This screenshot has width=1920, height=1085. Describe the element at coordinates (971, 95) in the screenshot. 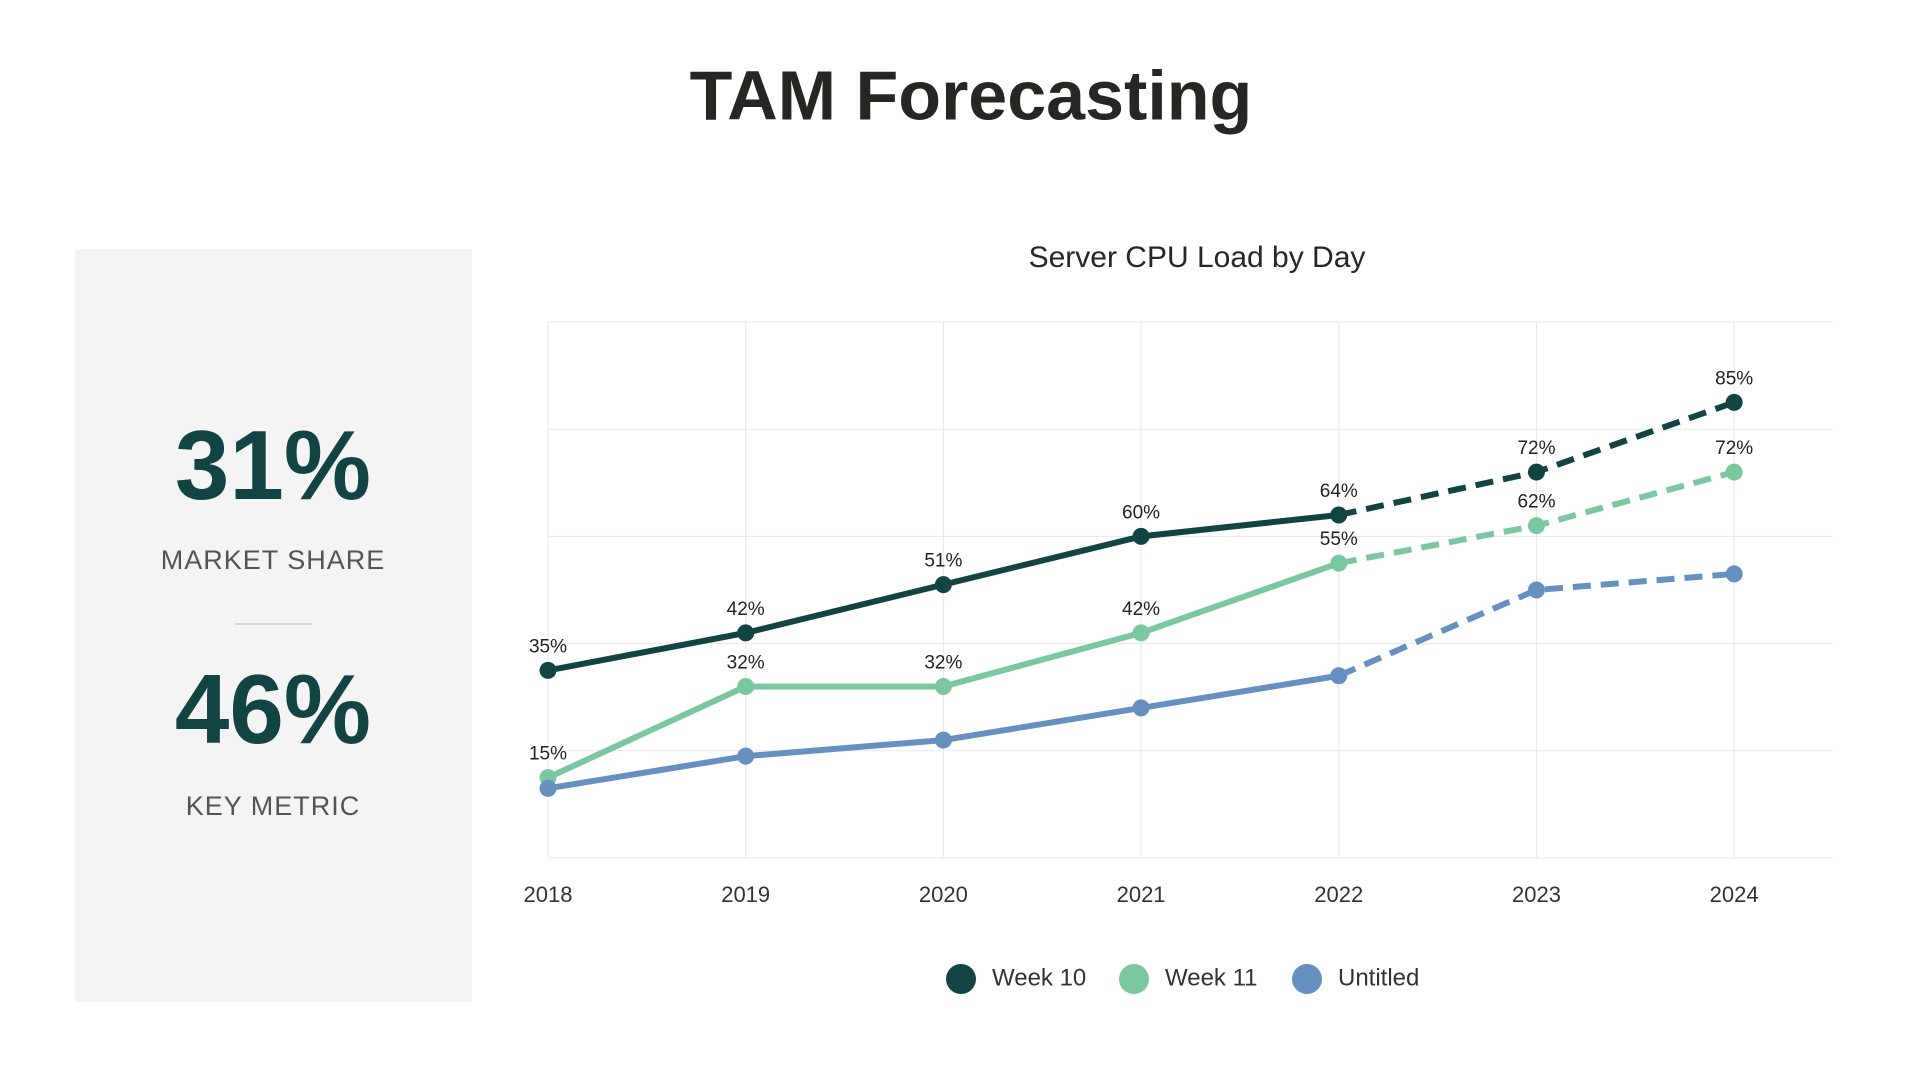

I see `page-title: TAM Forecasting` at that location.